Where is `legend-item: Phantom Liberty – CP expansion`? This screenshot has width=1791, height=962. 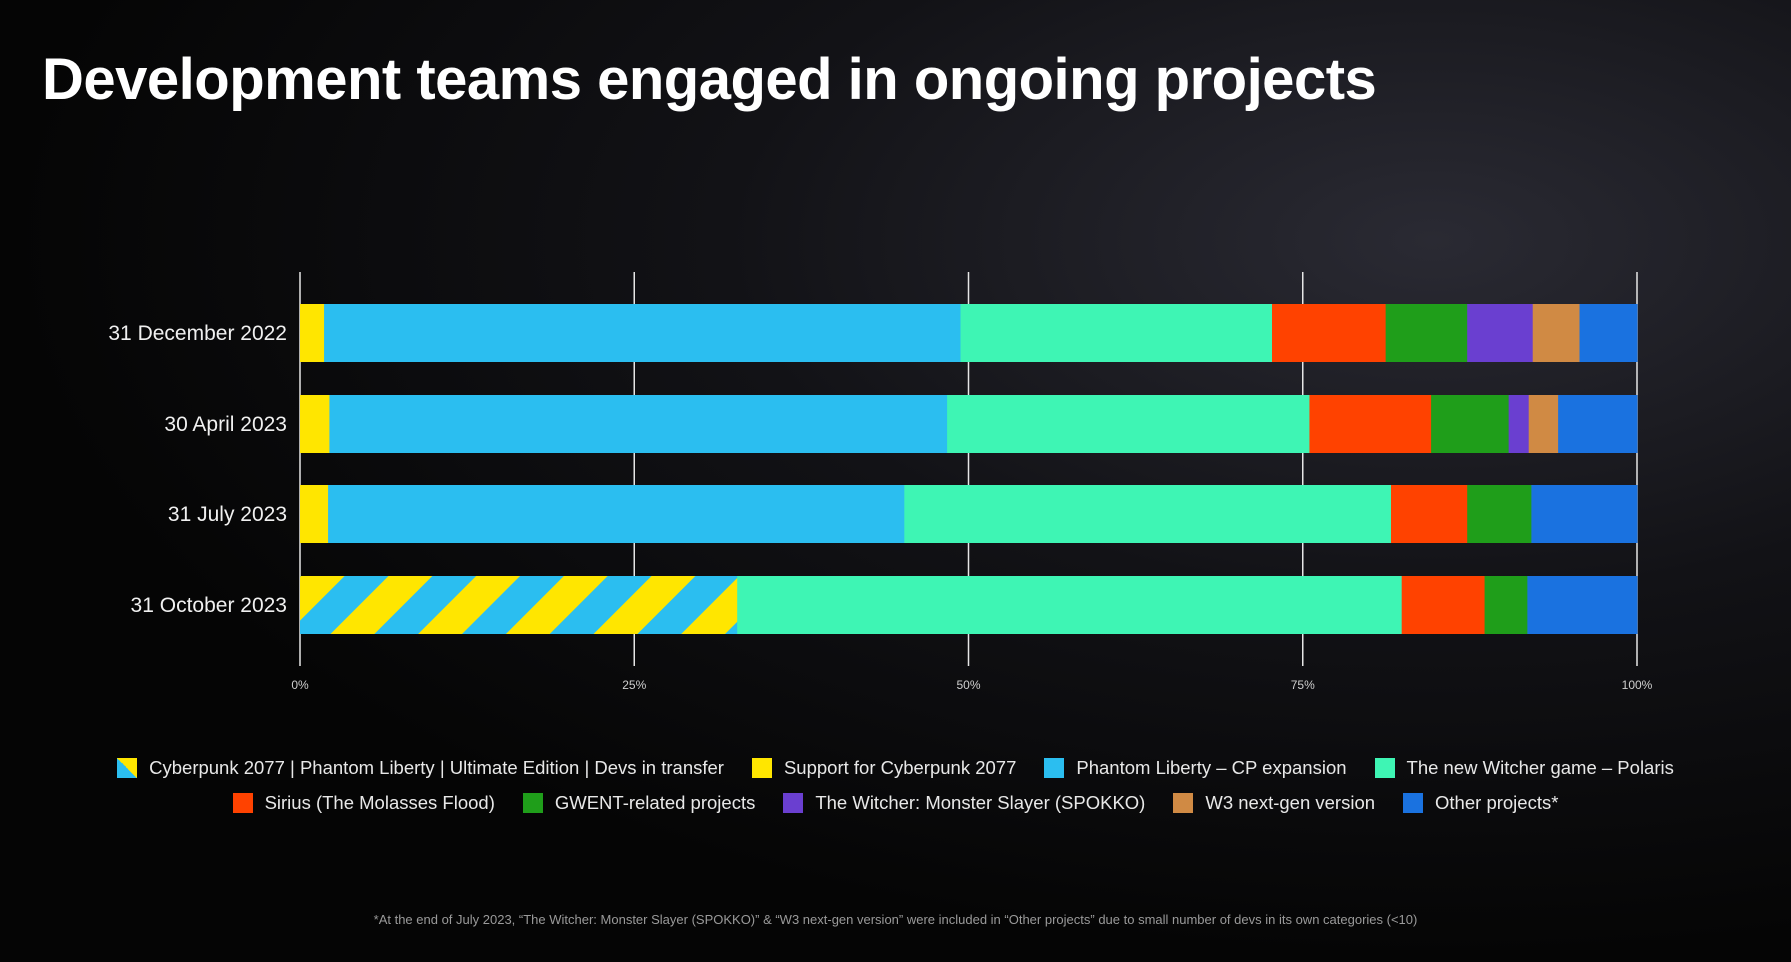 legend-item: Phantom Liberty – CP expansion is located at coordinates (1195, 768).